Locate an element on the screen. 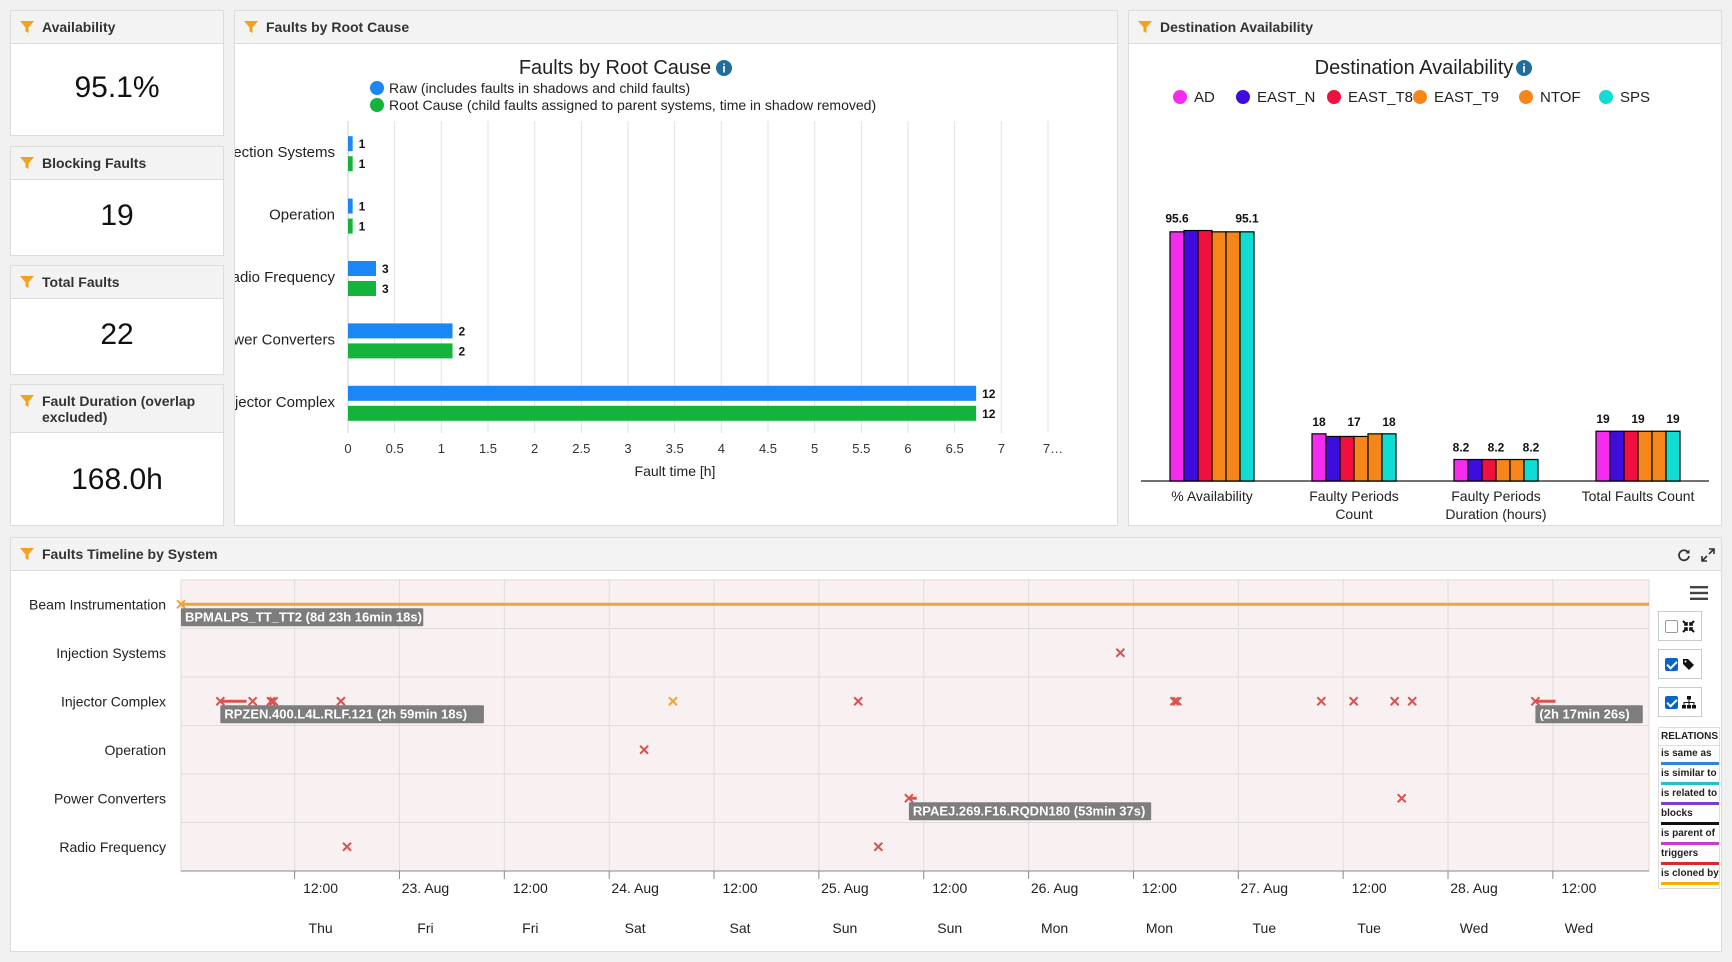 Image resolution: width=1732 pixels, height=962 pixels. legend-label: EAST_T9 is located at coordinates (1466, 97).